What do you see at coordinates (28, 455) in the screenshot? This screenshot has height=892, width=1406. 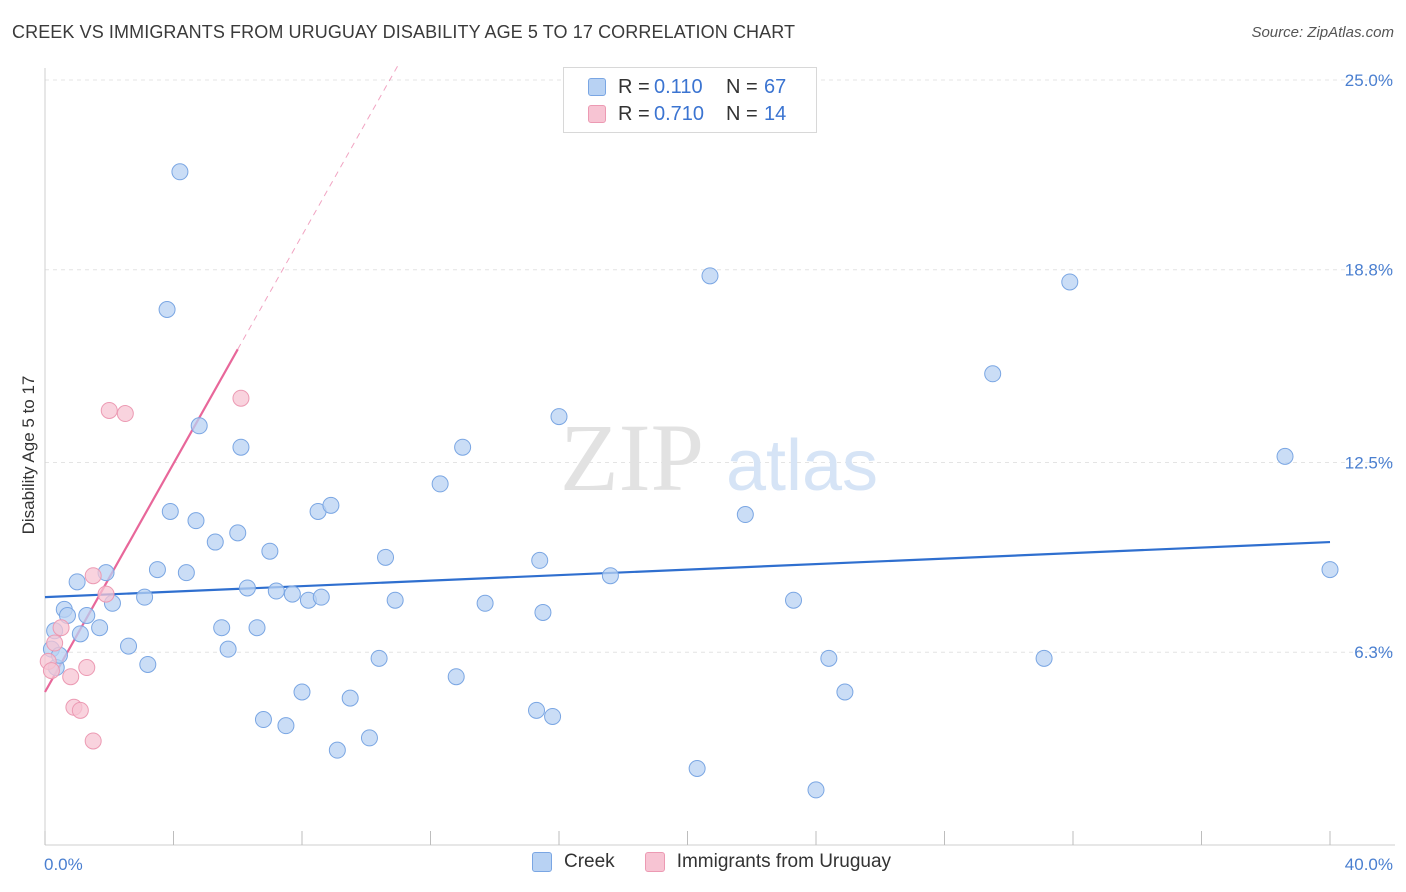 I see `y-axis-label: Disability Age 5 to 17` at bounding box center [28, 455].